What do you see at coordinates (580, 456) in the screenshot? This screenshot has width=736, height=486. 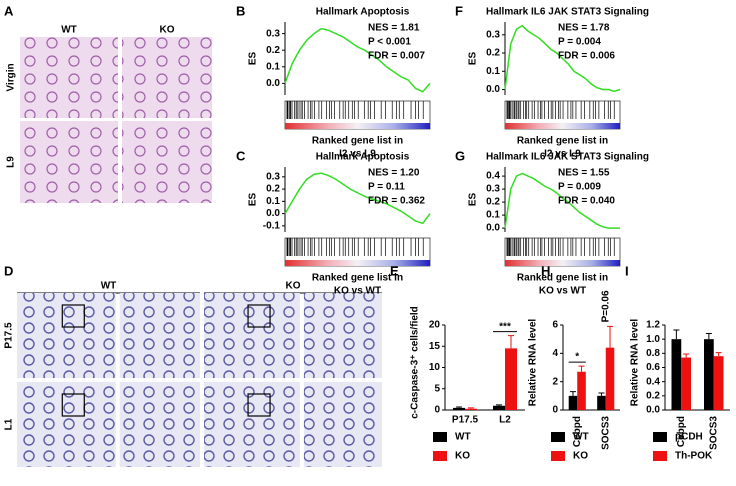 I see `legend-label: KO` at bounding box center [580, 456].